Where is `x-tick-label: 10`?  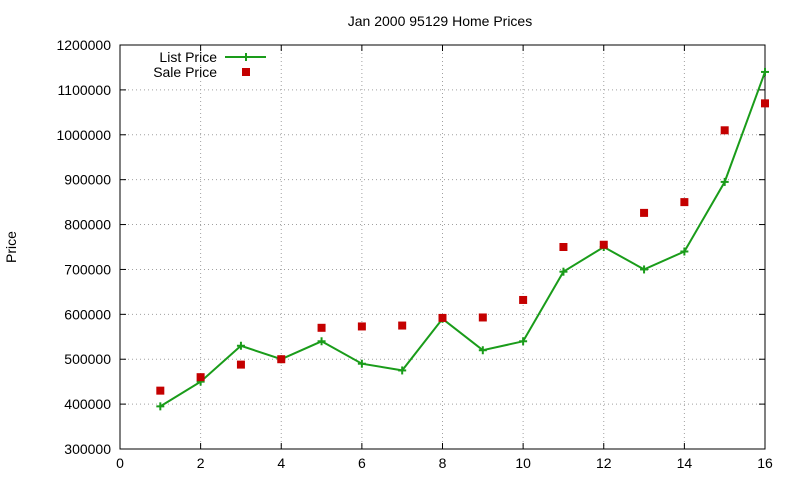 x-tick-label: 10 is located at coordinates (523, 463).